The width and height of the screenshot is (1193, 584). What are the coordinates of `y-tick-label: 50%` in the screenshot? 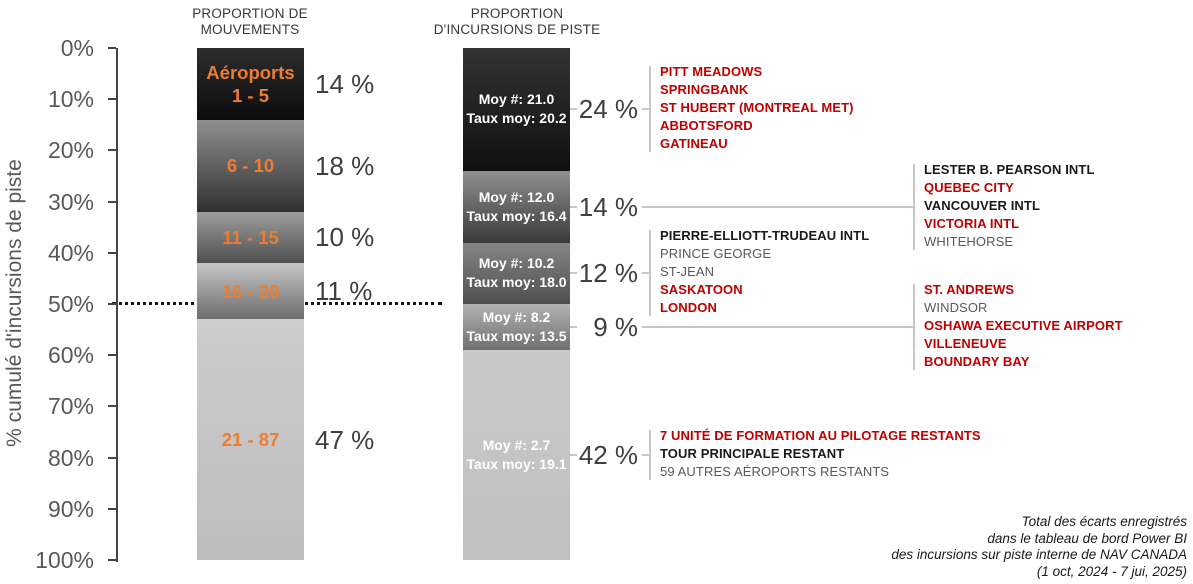 It's located at (70, 304).